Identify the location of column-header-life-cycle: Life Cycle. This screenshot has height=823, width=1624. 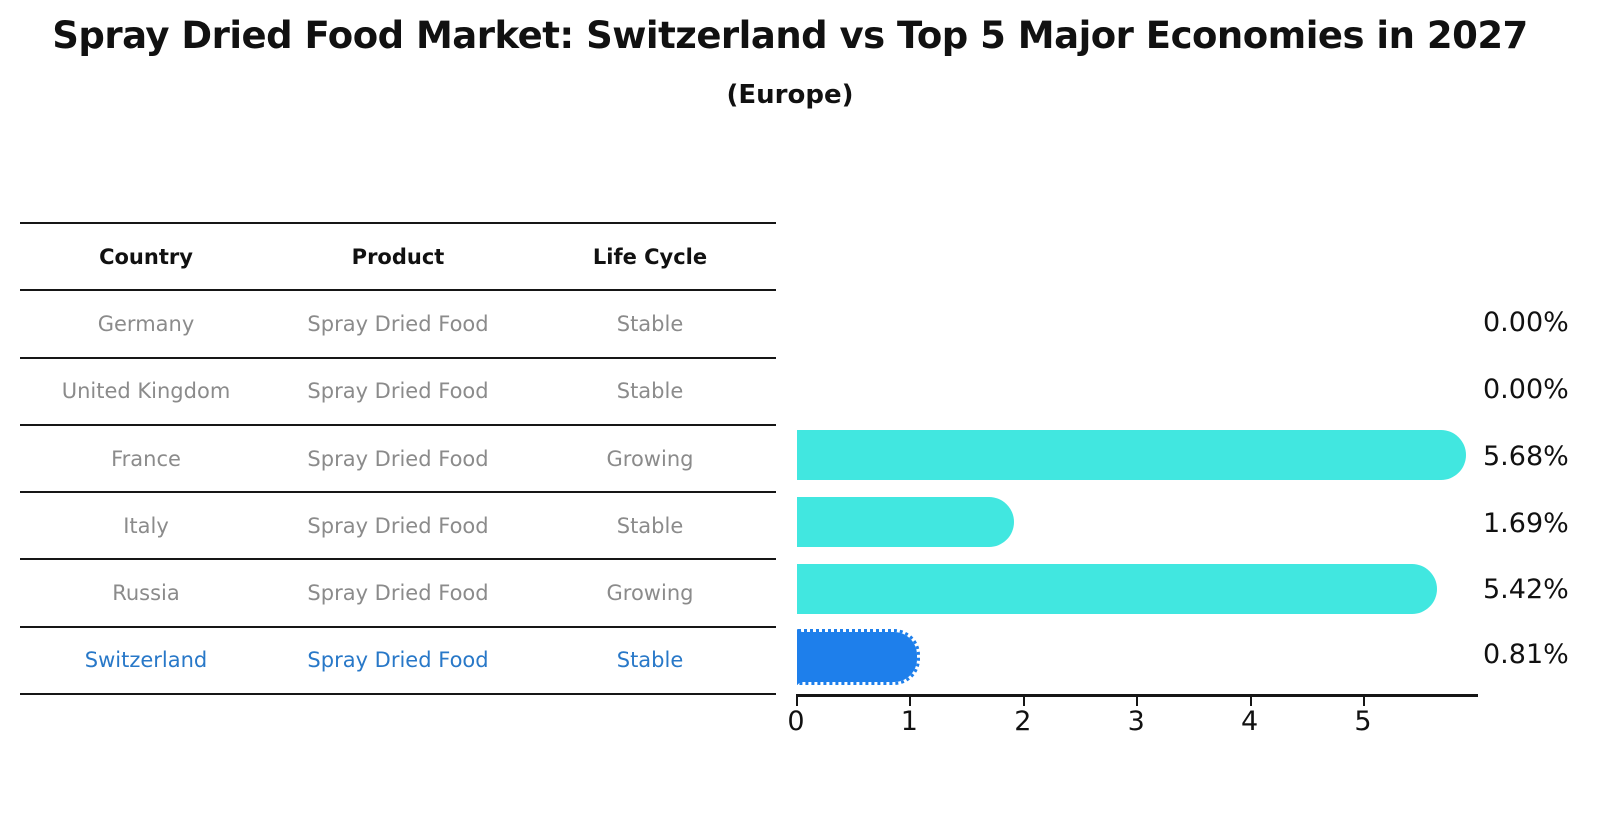
(650, 256).